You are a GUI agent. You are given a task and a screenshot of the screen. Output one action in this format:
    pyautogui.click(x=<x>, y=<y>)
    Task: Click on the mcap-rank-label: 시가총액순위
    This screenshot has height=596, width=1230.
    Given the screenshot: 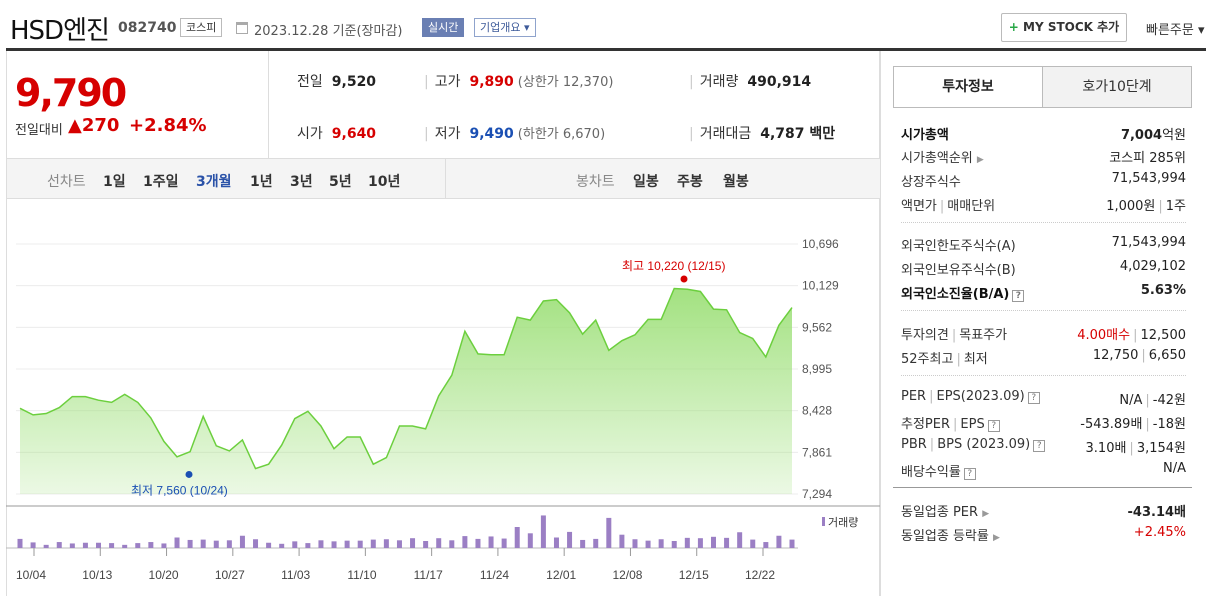 What is the action you would take?
    pyautogui.click(x=937, y=158)
    